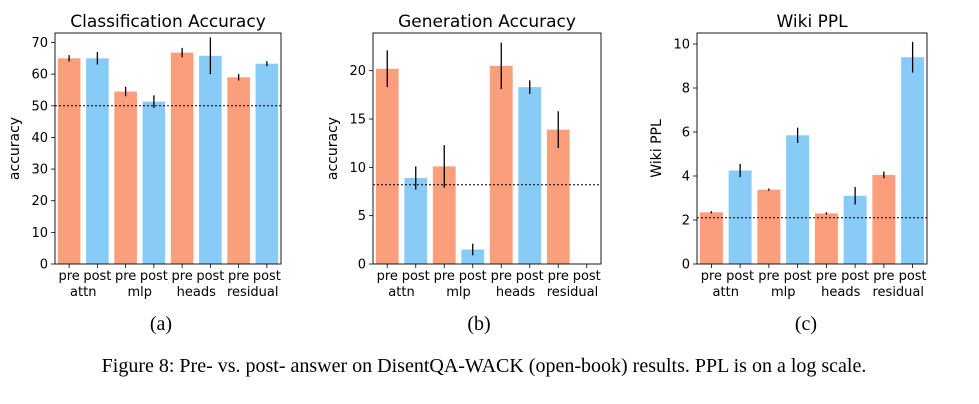 The width and height of the screenshot is (979, 404). Describe the element at coordinates (168, 22) in the screenshot. I see `chart-title: Classification Accuracy` at that location.